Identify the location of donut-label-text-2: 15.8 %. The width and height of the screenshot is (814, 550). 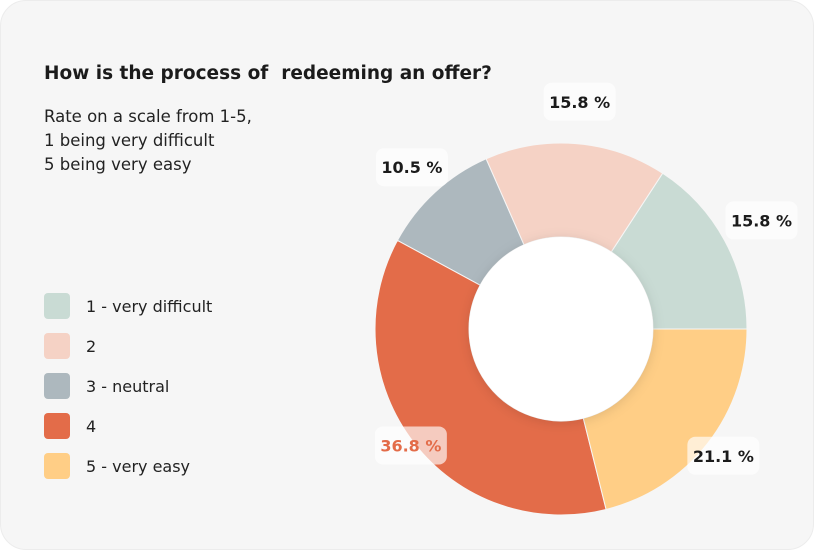
(579, 102).